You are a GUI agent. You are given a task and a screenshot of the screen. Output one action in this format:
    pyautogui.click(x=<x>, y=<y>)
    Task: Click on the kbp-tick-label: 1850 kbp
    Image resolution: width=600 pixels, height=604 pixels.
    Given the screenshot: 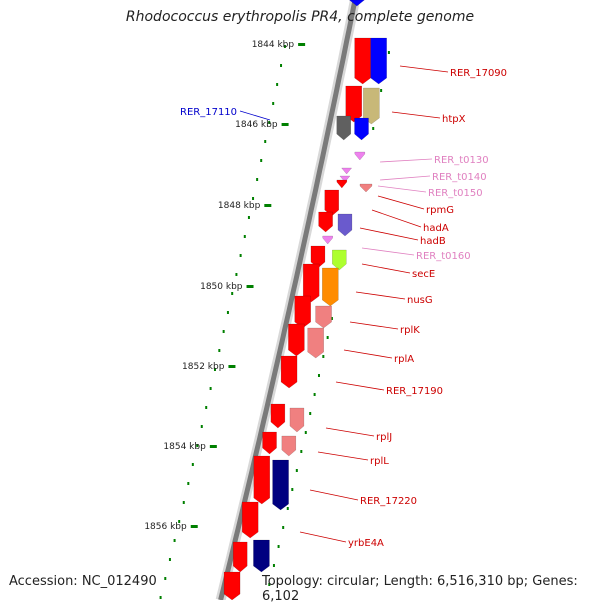 What is the action you would take?
    pyautogui.click(x=221, y=287)
    